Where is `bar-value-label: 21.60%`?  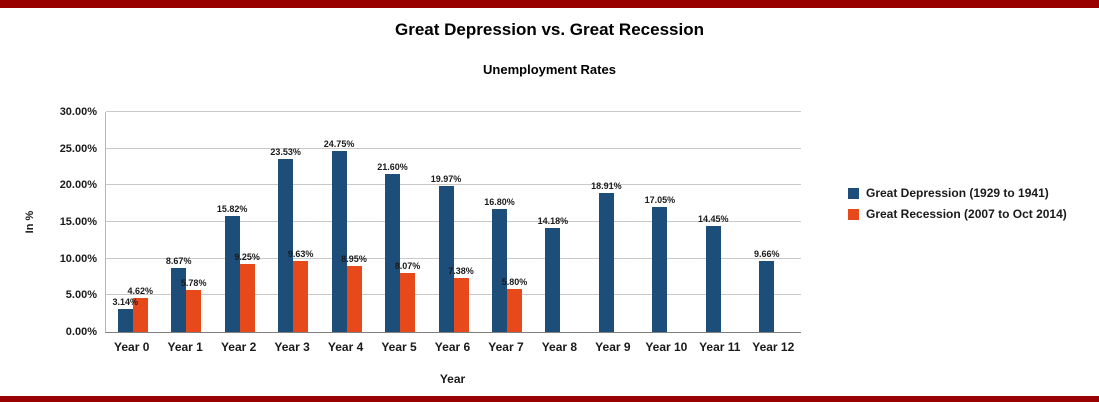
bar-value-label: 21.60% is located at coordinates (392, 166).